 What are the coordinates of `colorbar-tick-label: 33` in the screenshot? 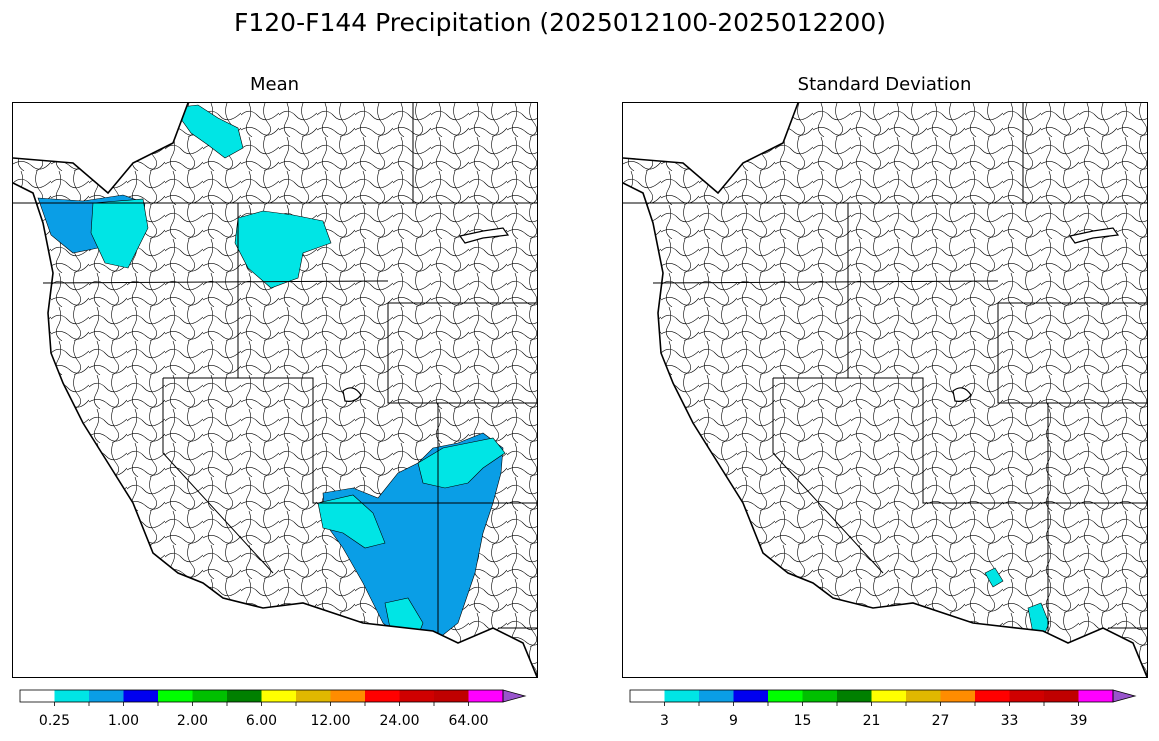 It's located at (1010, 721).